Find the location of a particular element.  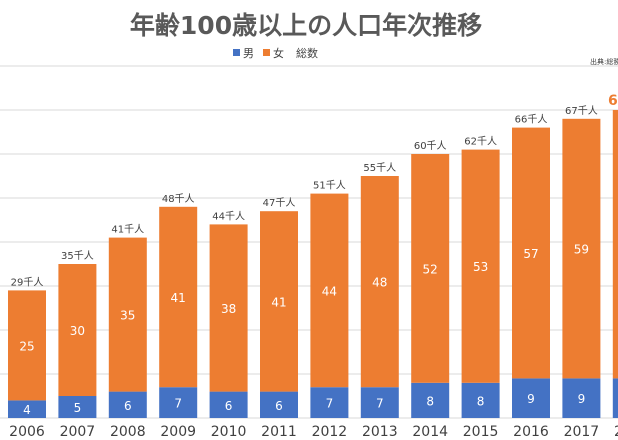

data-label-male-2008: 6 is located at coordinates (128, 406).